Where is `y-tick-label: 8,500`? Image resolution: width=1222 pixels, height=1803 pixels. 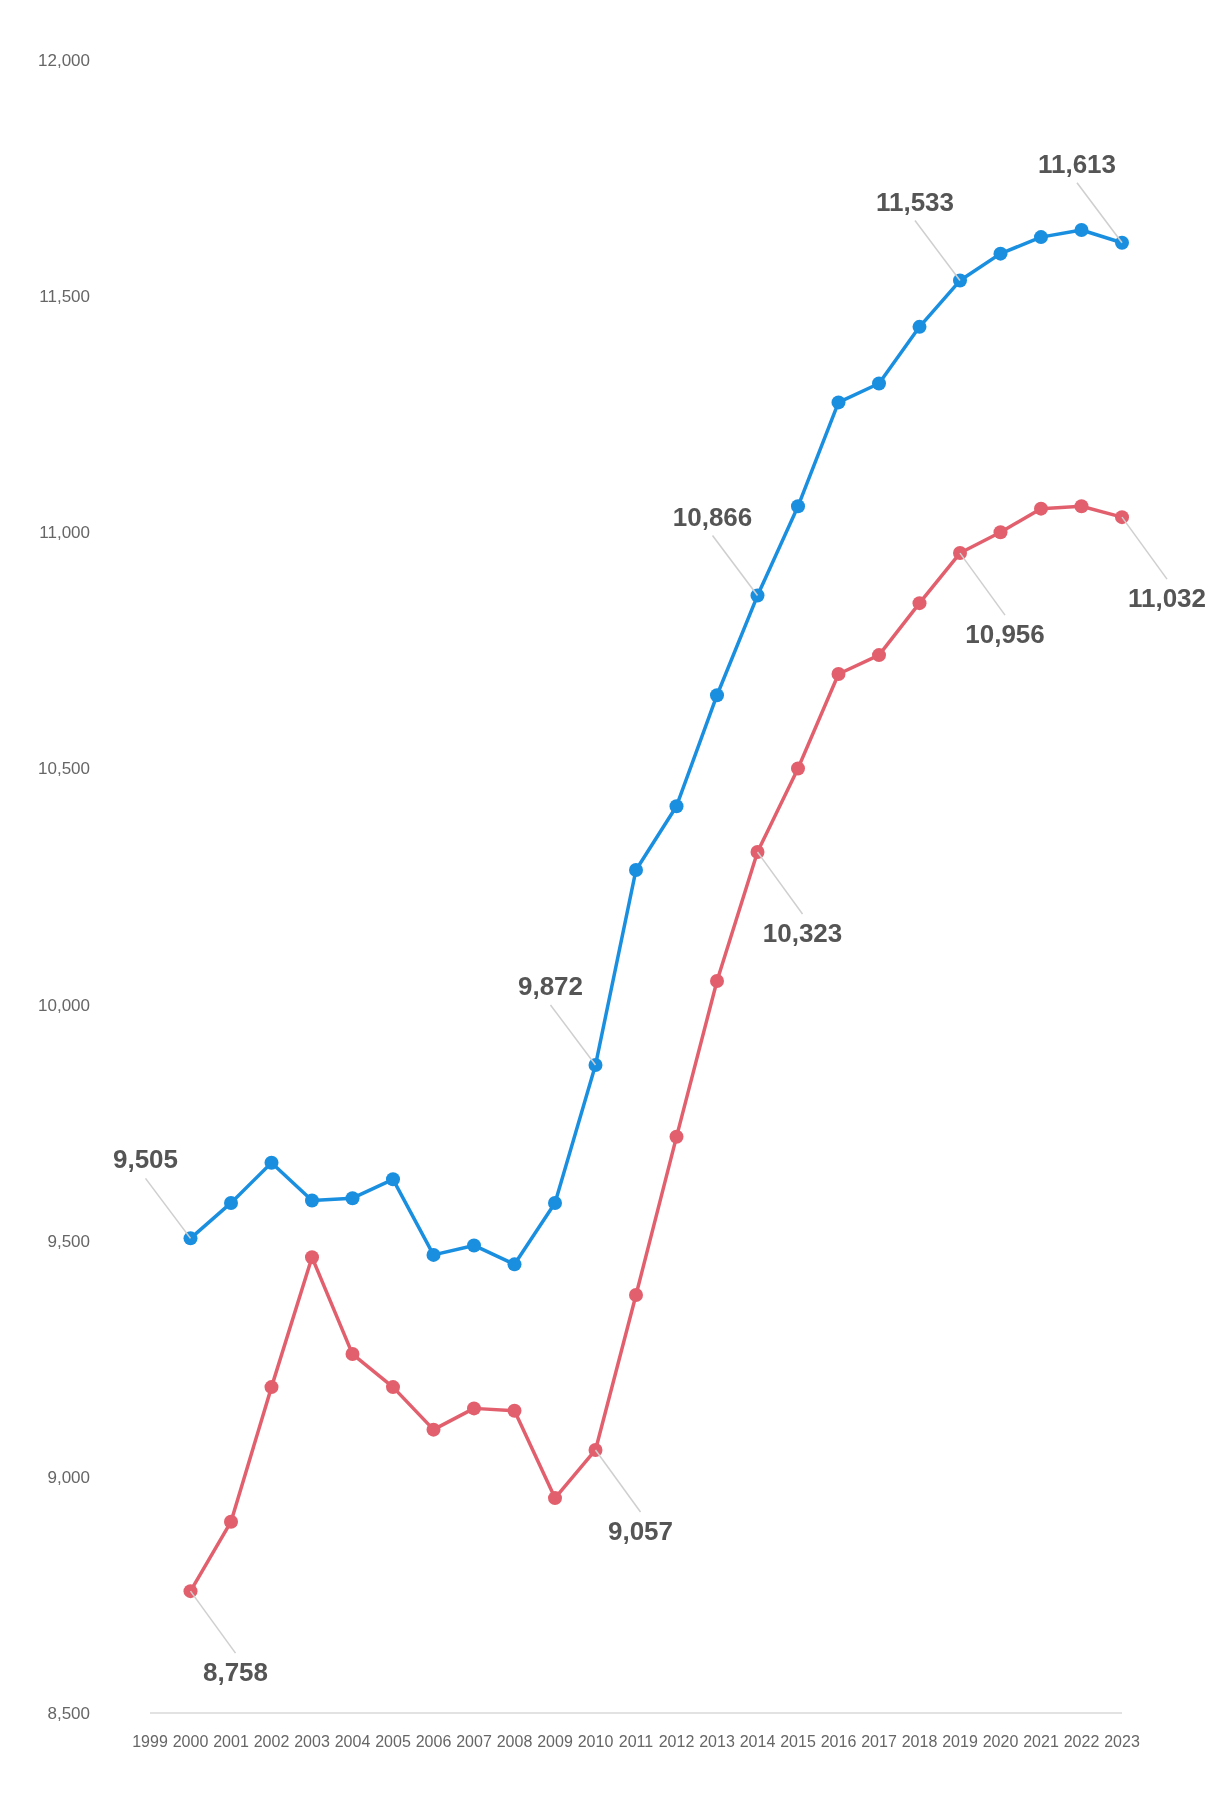 y-tick-label: 8,500 is located at coordinates (68, 1713).